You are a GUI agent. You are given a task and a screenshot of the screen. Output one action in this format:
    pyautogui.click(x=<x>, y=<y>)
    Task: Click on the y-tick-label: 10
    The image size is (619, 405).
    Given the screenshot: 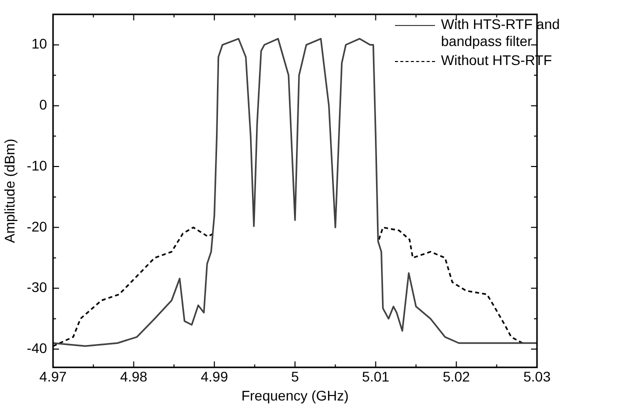 What is the action you would take?
    pyautogui.click(x=39, y=44)
    